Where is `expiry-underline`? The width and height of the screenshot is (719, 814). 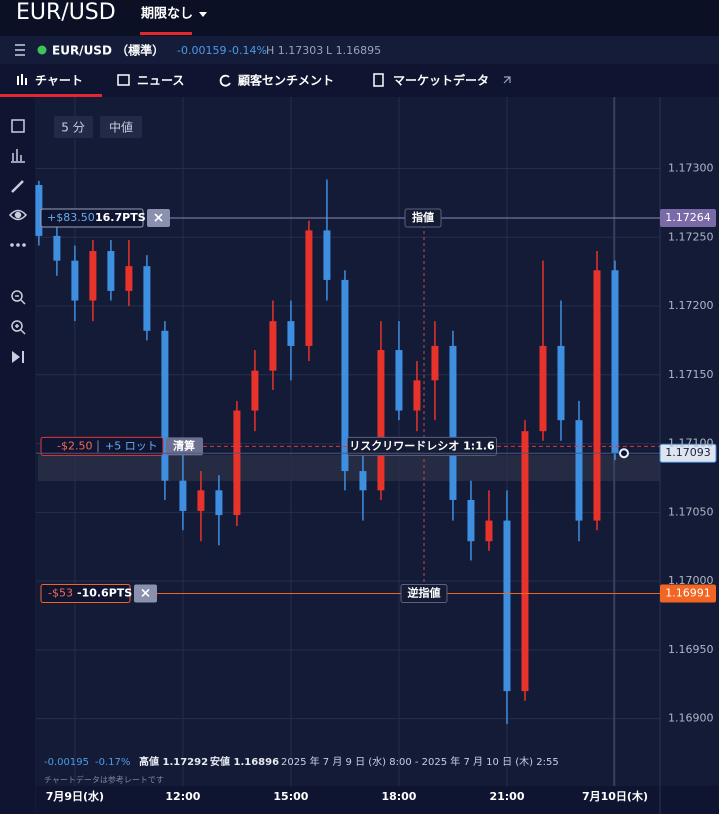 expiry-underline is located at coordinates (166, 33).